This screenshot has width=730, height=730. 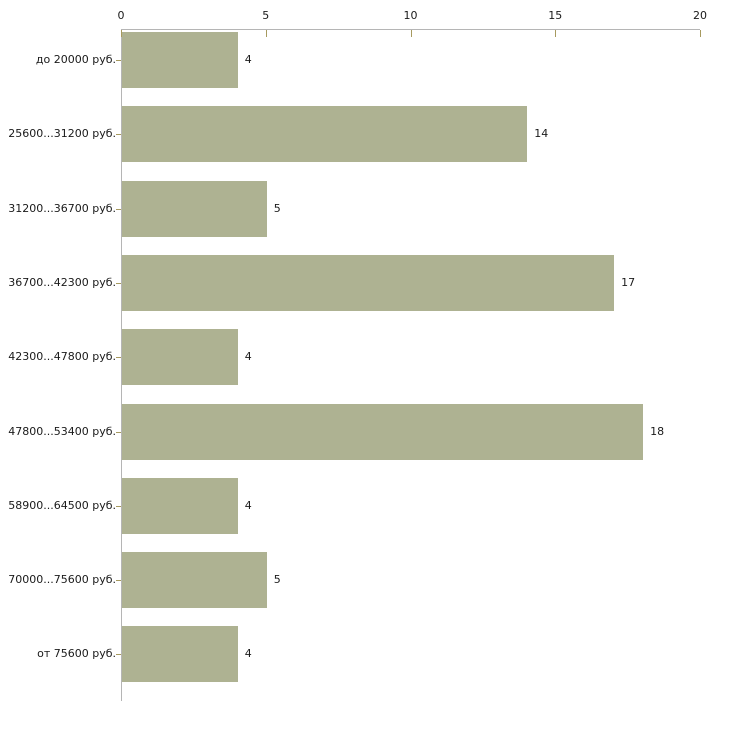 What do you see at coordinates (62, 357) in the screenshot?
I see `category-label: 42300...47800 руб.` at bounding box center [62, 357].